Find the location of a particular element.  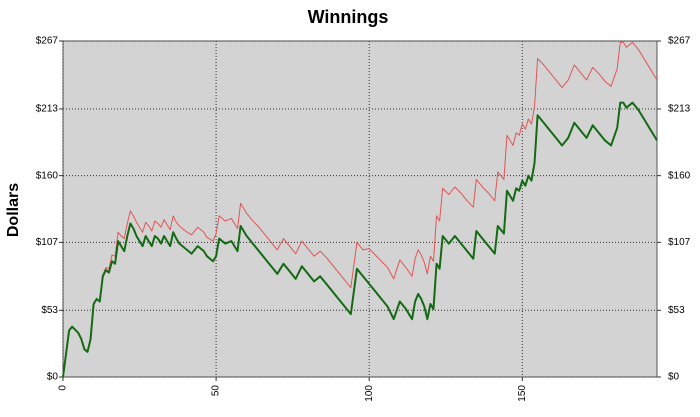

y2-tick-label: $0 is located at coordinates (674, 377).